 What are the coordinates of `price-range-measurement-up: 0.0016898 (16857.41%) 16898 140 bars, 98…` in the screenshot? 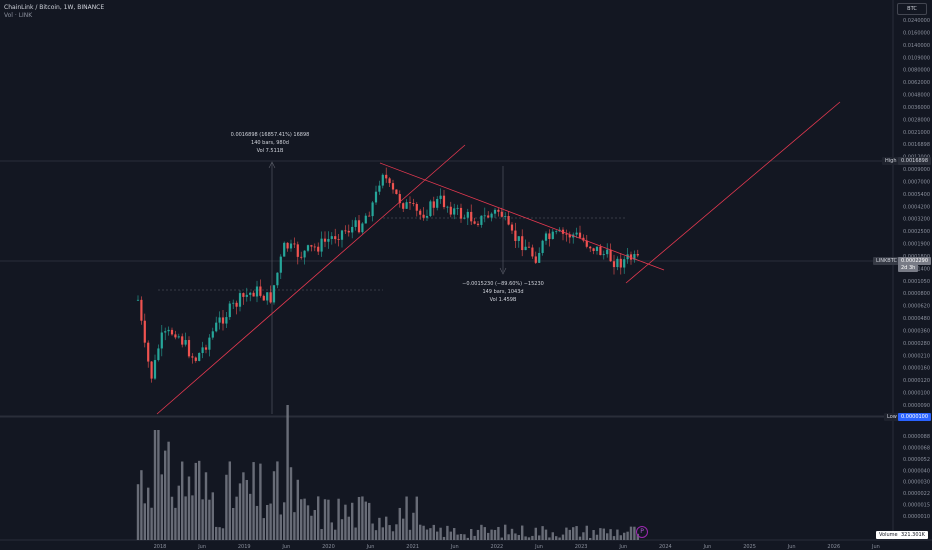 It's located at (270, 143).